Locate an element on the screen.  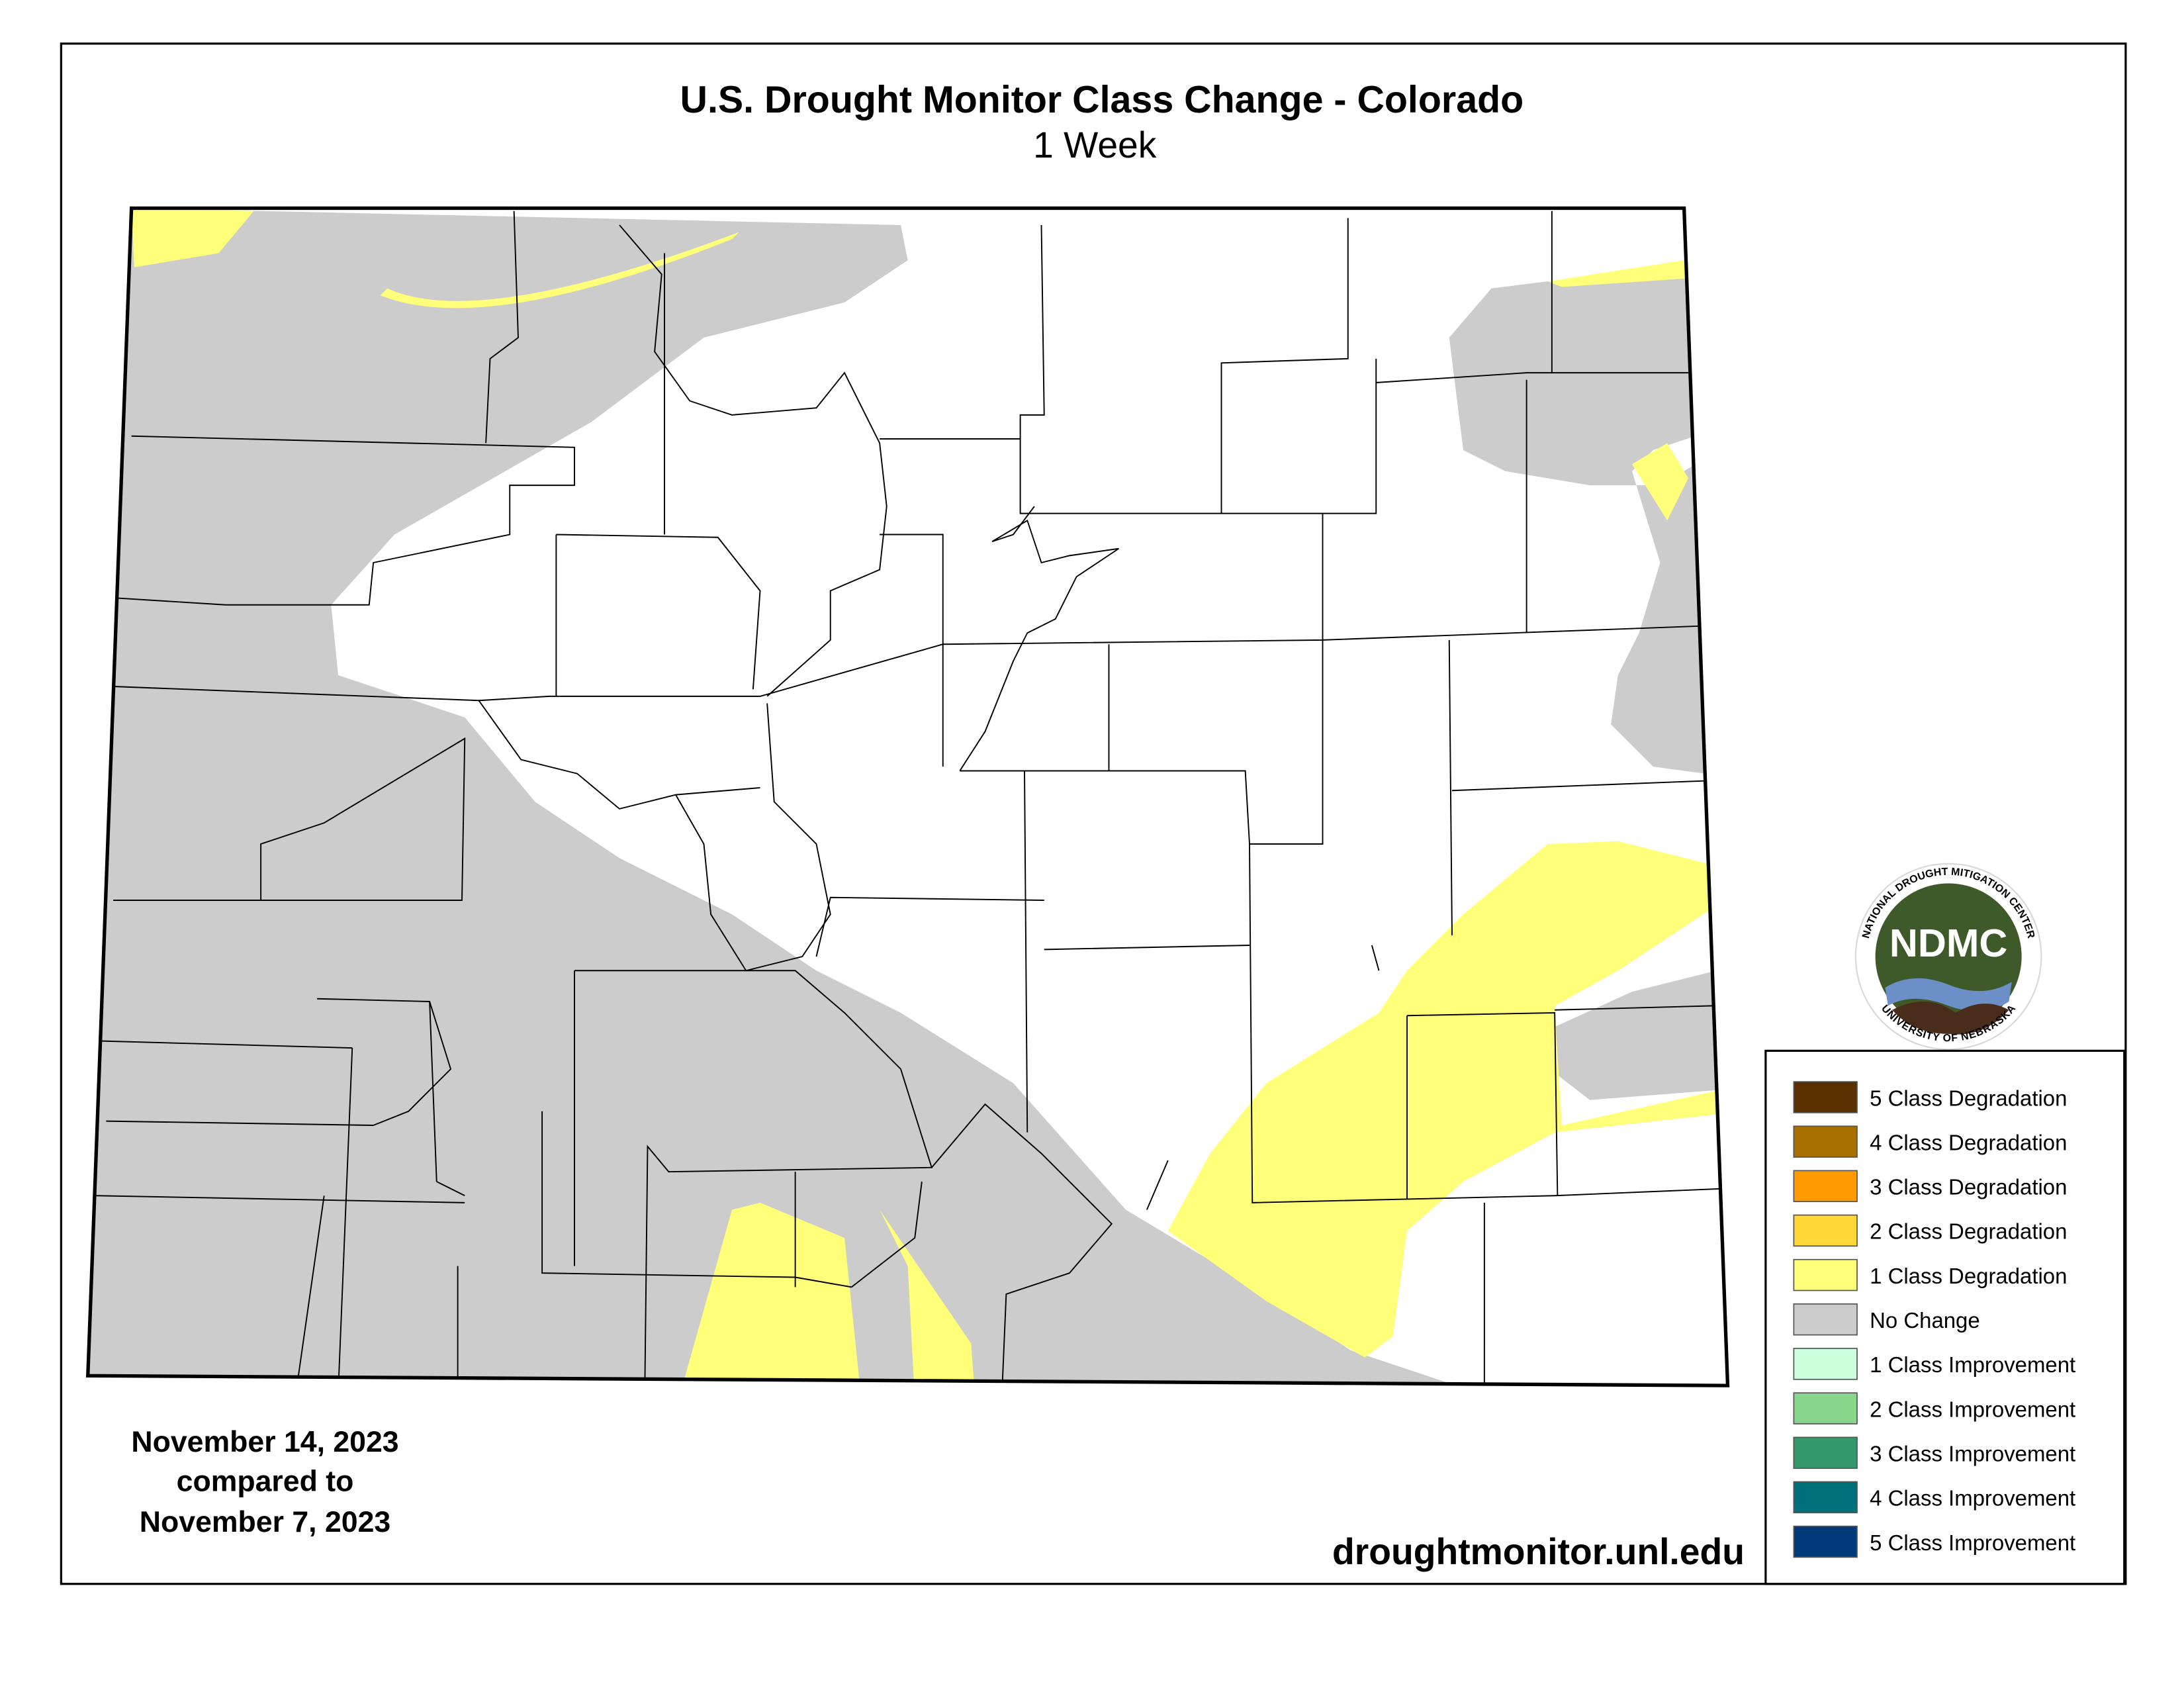
logo-acronym: NDMC is located at coordinates (1948, 943).